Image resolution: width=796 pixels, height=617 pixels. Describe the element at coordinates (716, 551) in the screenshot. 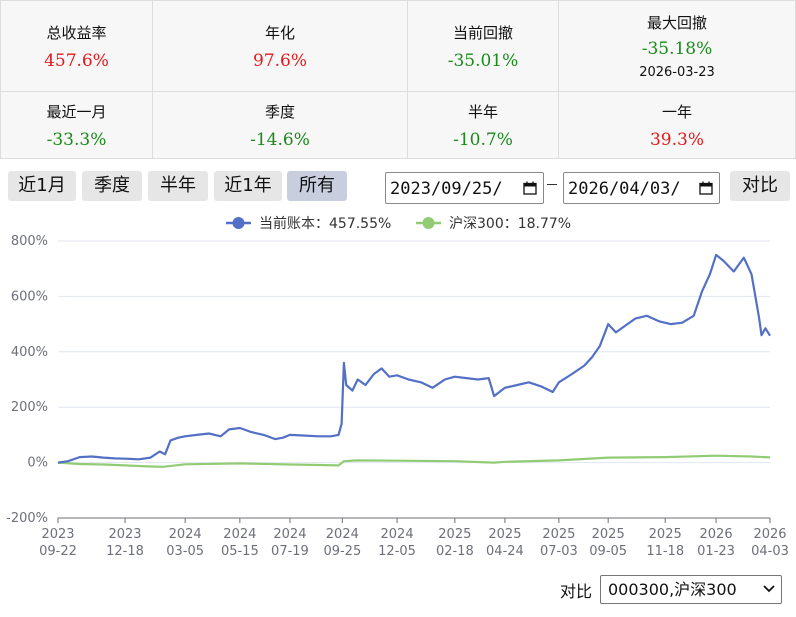

I see `x-tick-label-date: 01-23` at that location.